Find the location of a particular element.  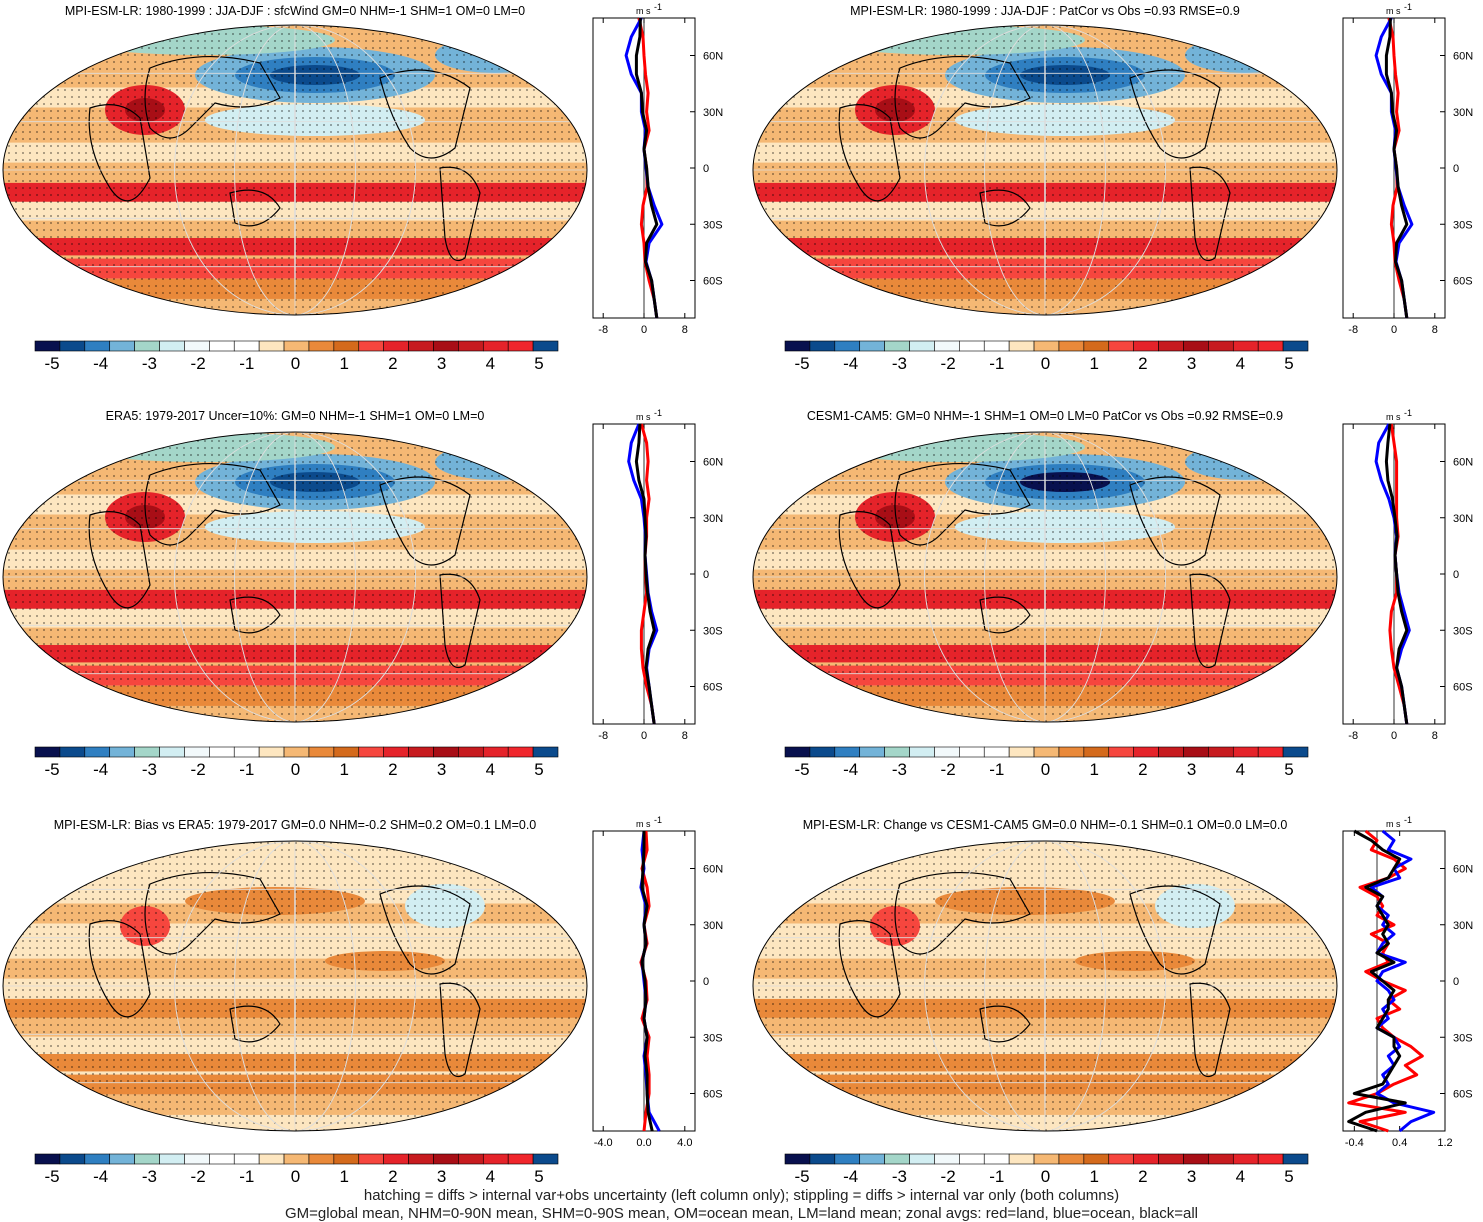

colorbar-label: -3 is located at coordinates (899, 769).